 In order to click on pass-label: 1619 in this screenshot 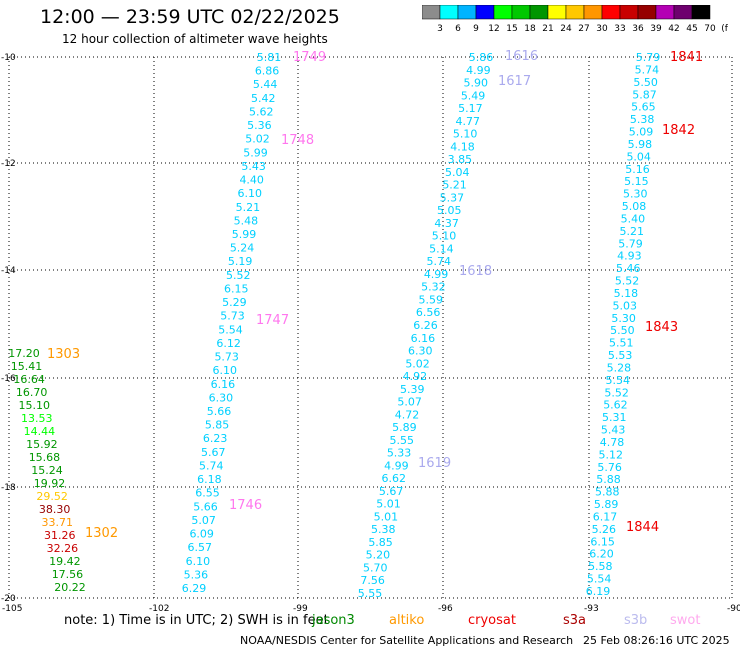, I will do `click(434, 463)`.